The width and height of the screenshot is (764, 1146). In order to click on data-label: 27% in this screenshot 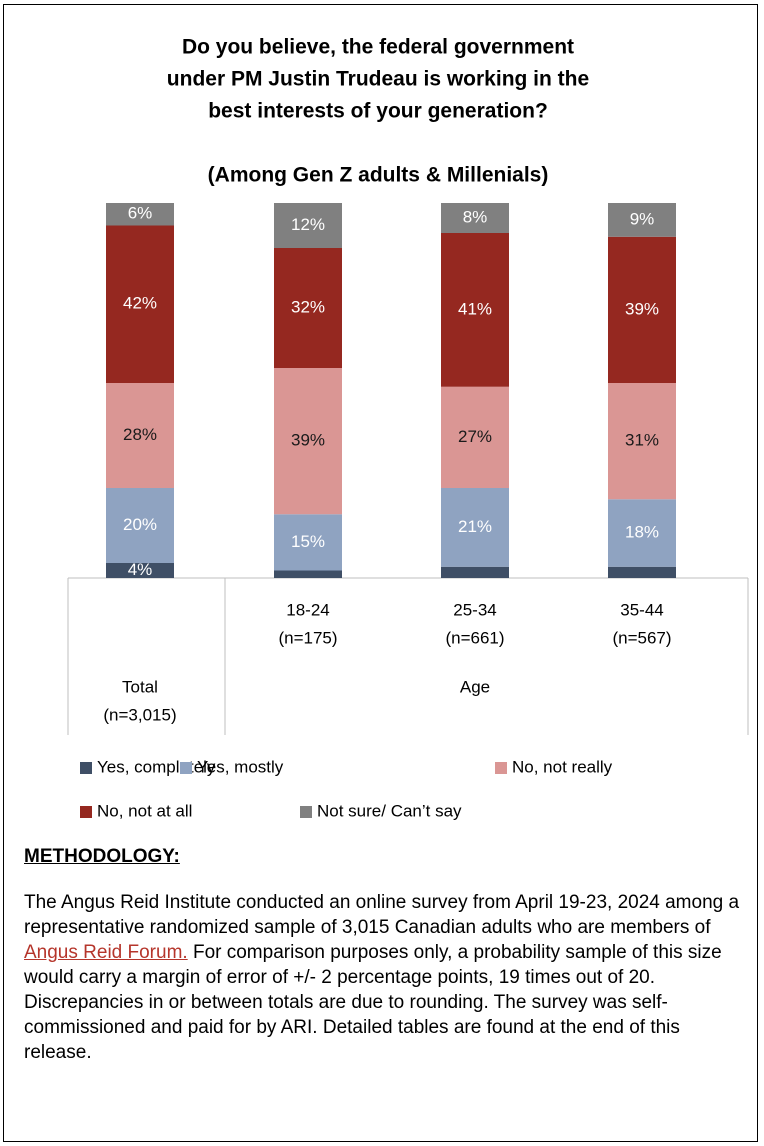, I will do `click(475, 436)`.